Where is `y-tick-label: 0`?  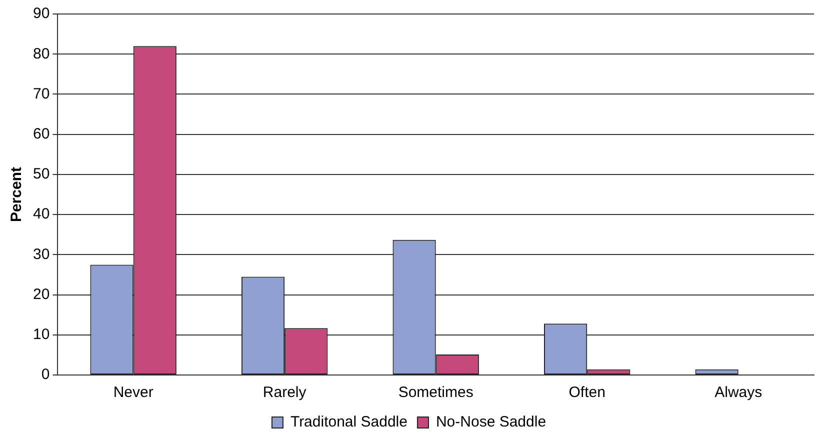 y-tick-label: 0 is located at coordinates (45, 375).